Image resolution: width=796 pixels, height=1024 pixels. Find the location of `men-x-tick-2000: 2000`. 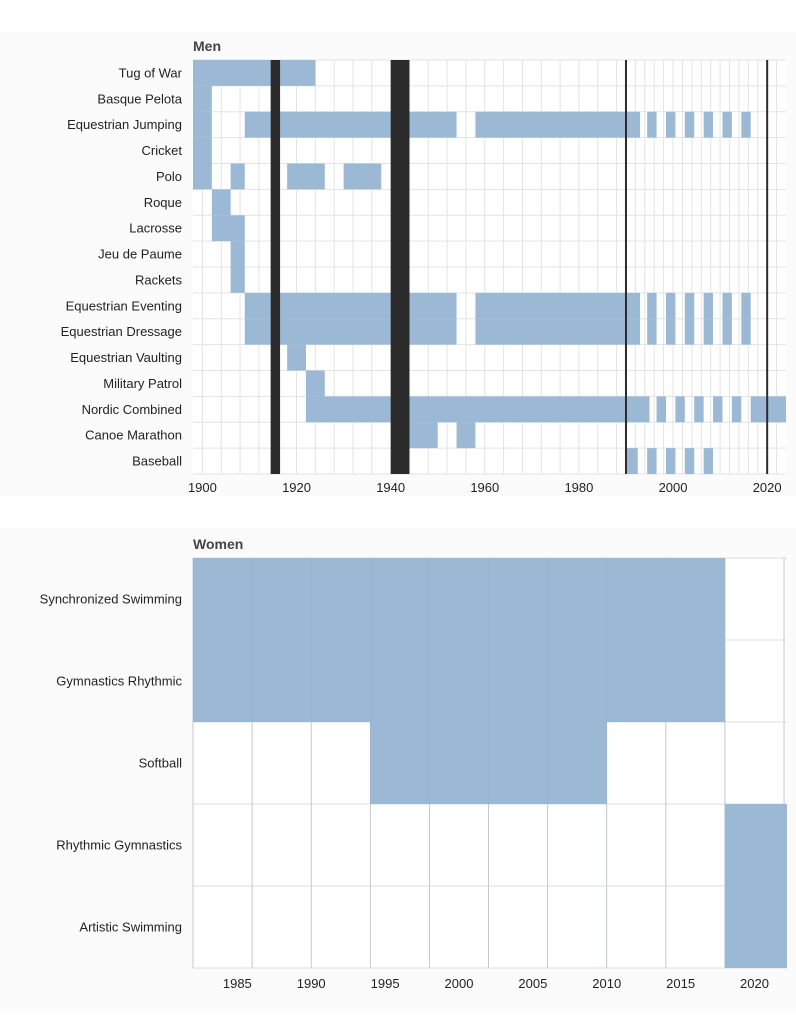

men-x-tick-2000: 2000 is located at coordinates (673, 487).